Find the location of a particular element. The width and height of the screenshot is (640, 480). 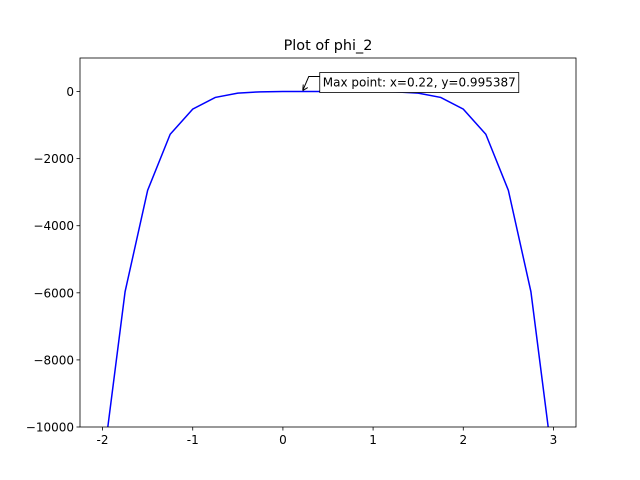

x-tick-label: 2 is located at coordinates (463, 440).